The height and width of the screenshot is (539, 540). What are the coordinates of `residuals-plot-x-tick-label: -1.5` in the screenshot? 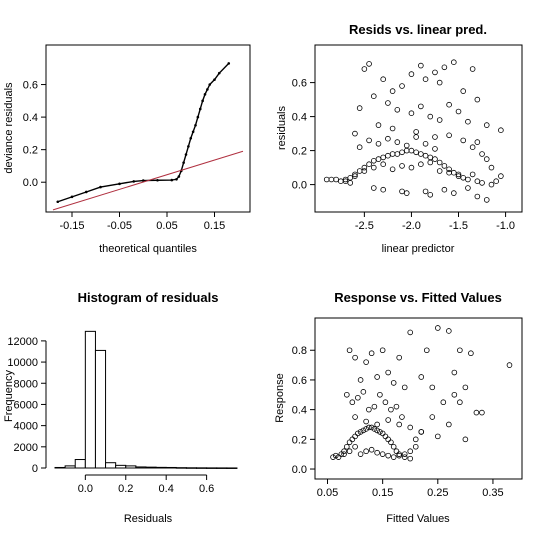 It's located at (458, 226).